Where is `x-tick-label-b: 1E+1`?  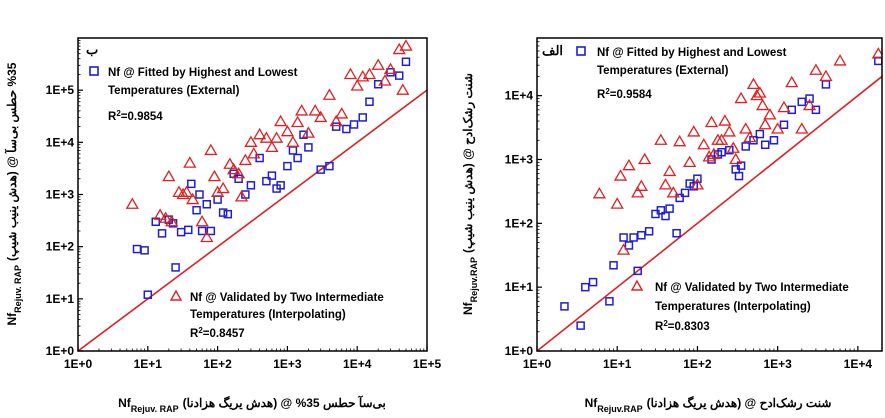 x-tick-label-b: 1E+1 is located at coordinates (148, 364).